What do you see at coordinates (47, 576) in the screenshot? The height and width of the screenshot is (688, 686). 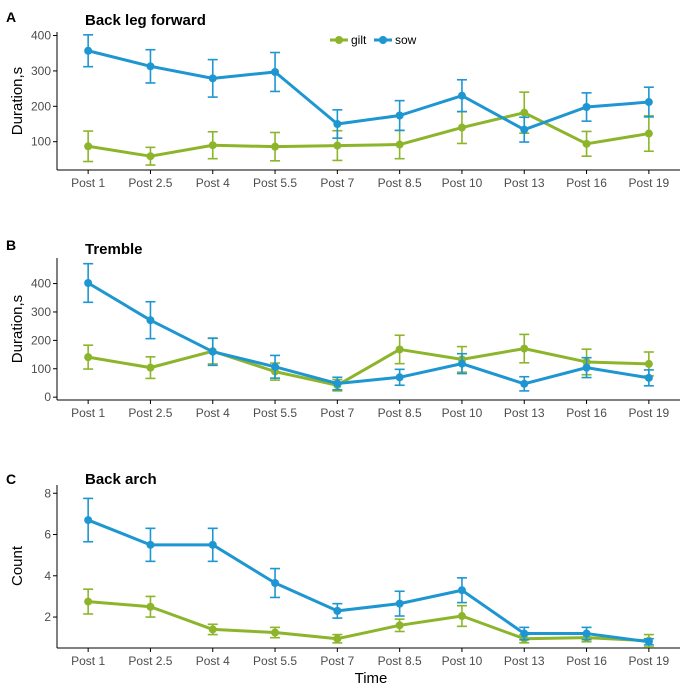 I see `y-tick-label: 4` at bounding box center [47, 576].